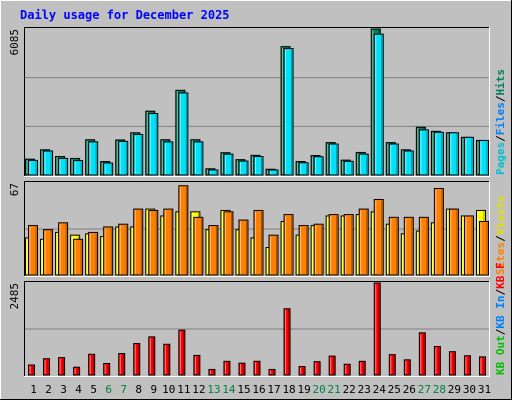 This screenshot has height=400, width=512. I want to click on x-tick-label-day-29: 29, so click(454, 389).